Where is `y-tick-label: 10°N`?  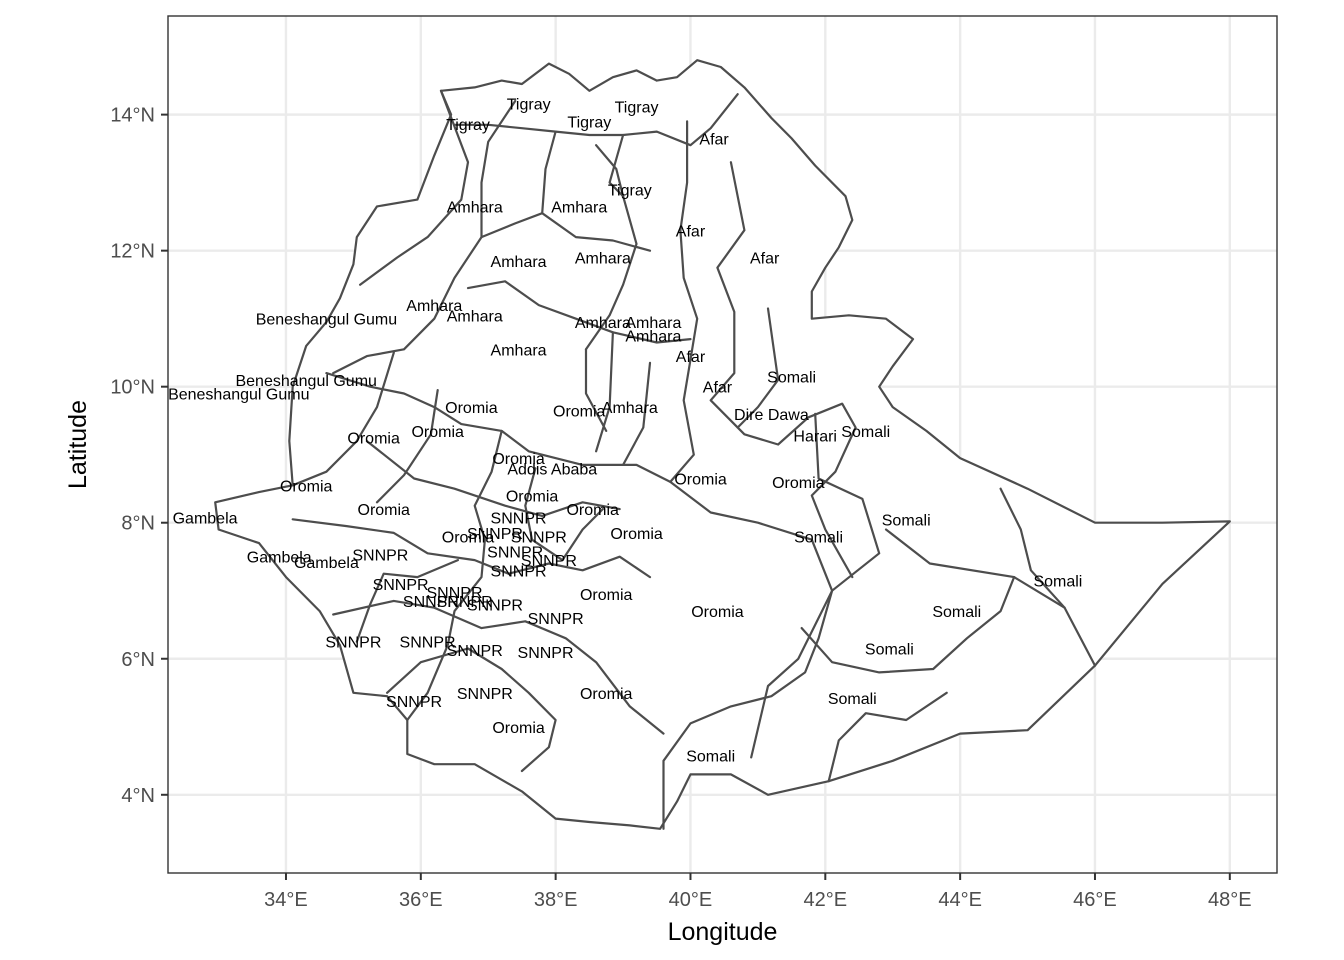 y-tick-label: 10°N is located at coordinates (132, 388).